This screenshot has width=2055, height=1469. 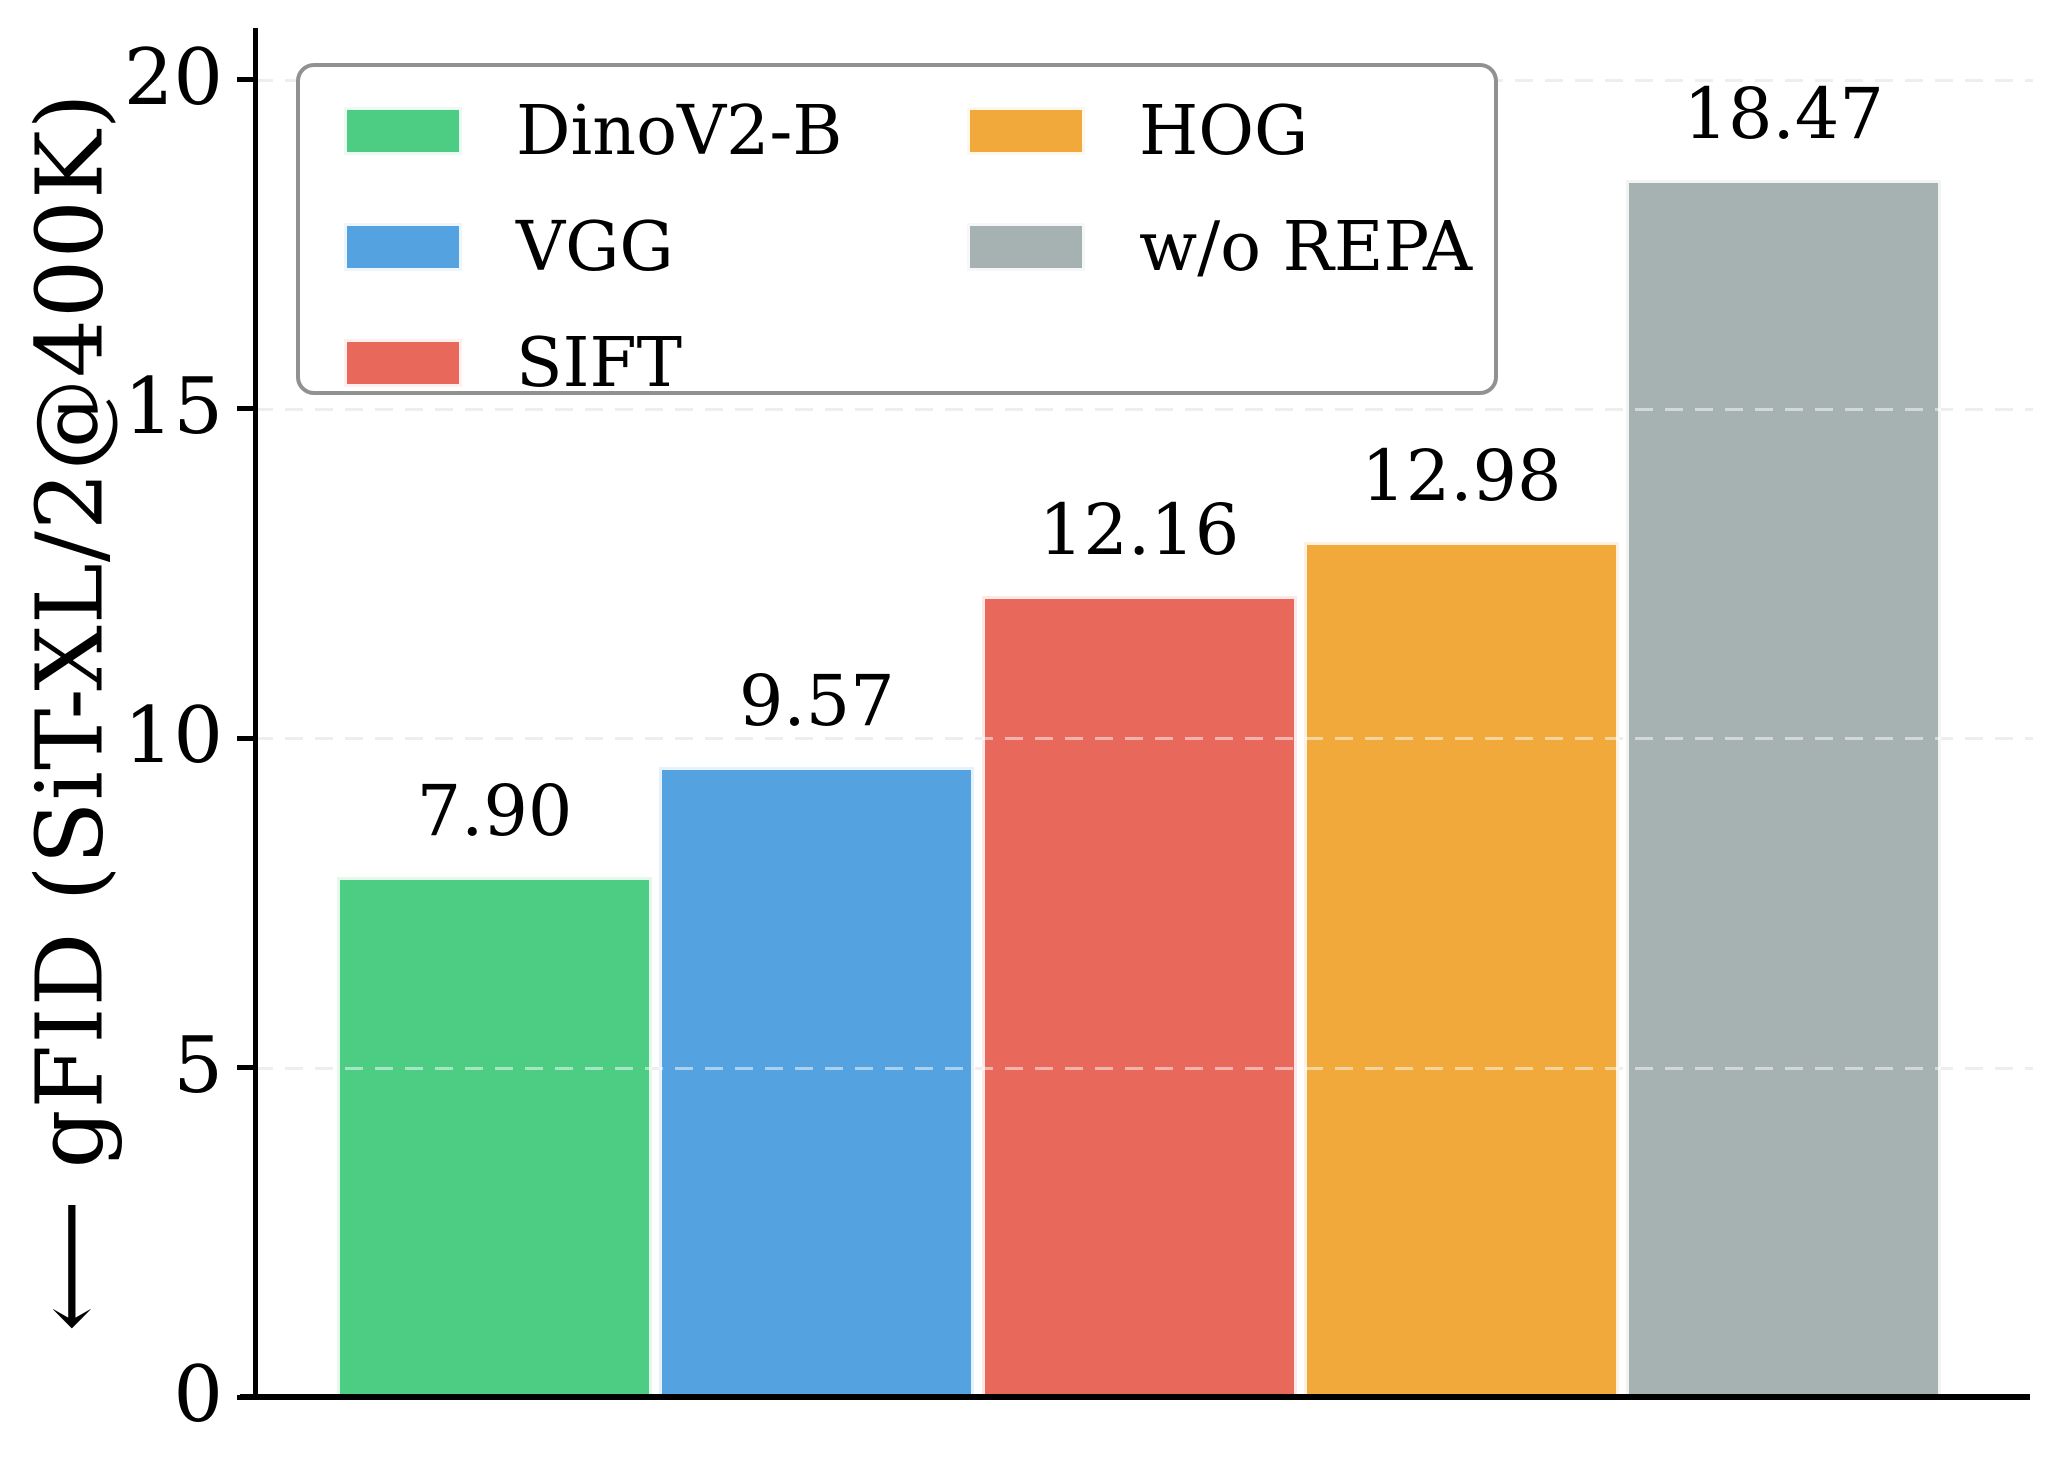 I want to click on y-tick-label-0: 0, so click(x=198, y=1395).